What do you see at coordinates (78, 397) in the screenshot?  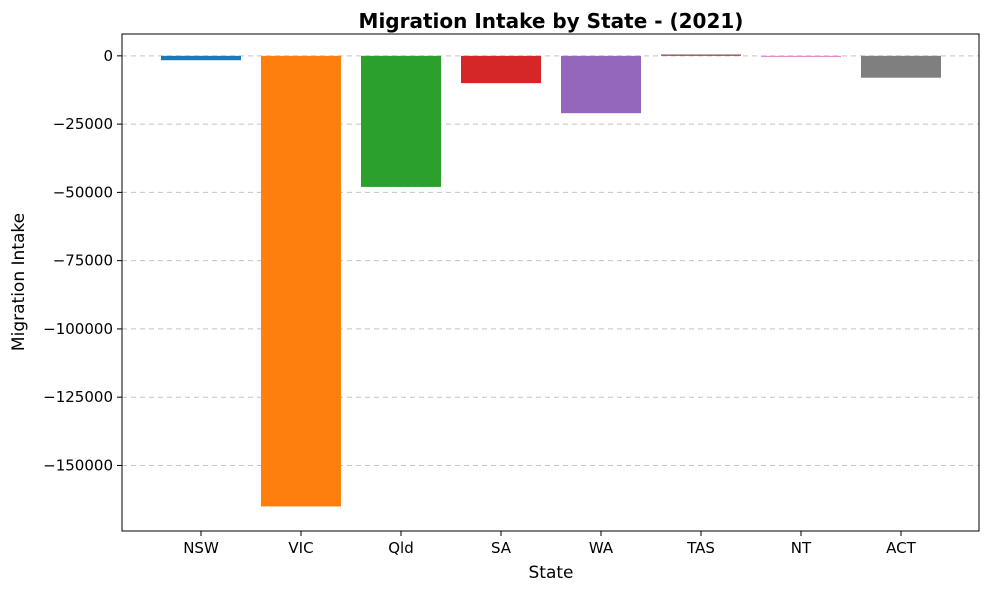 I see `y-tick-label: −125000` at bounding box center [78, 397].